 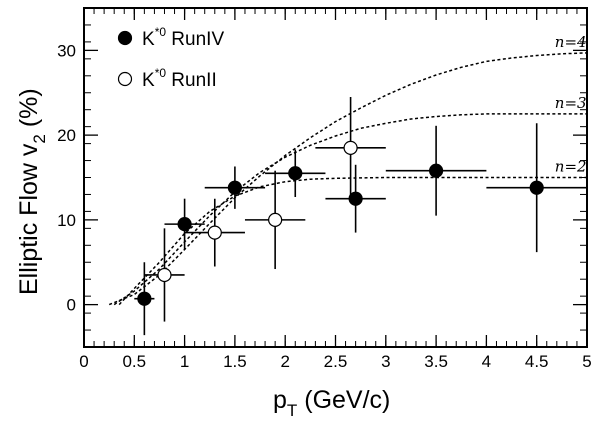 I want to click on legend-label-runii: K*0 RunII, so click(x=179, y=78).